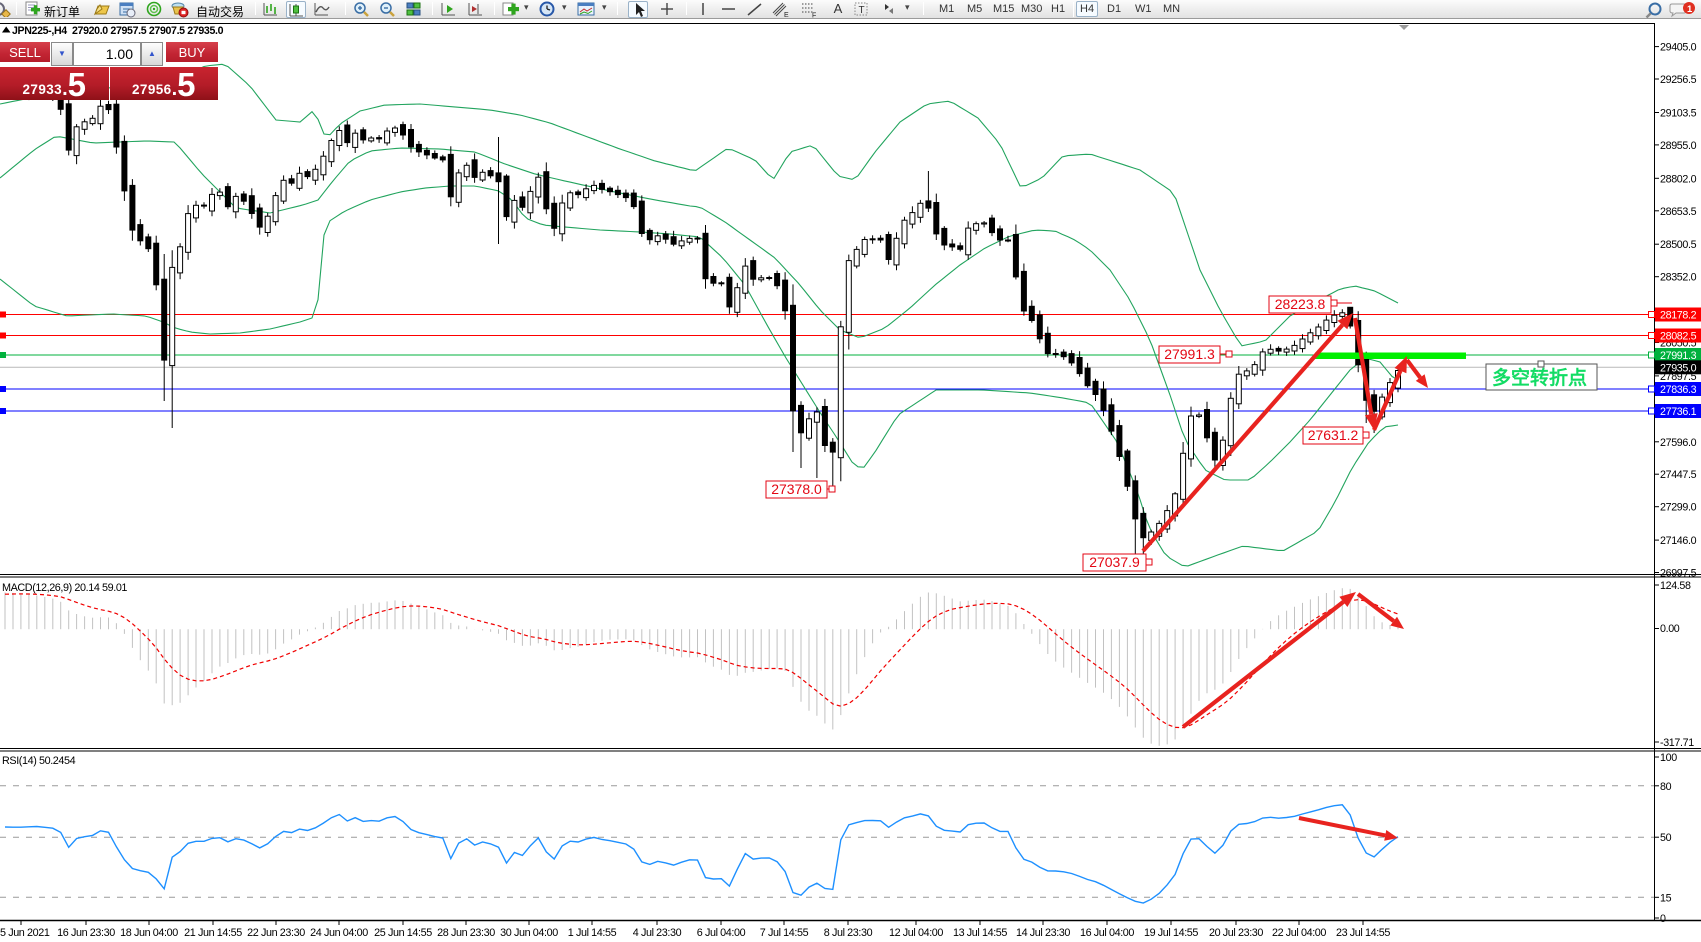  Describe the element at coordinates (1678, 80) in the screenshot. I see `svg-text: 29256.5` at that location.